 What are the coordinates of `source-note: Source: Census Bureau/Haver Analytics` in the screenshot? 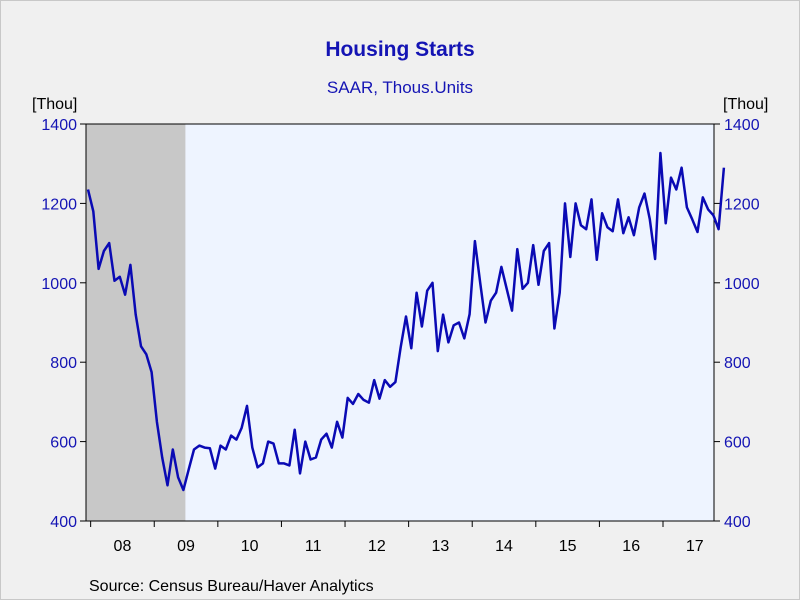 It's located at (231, 586).